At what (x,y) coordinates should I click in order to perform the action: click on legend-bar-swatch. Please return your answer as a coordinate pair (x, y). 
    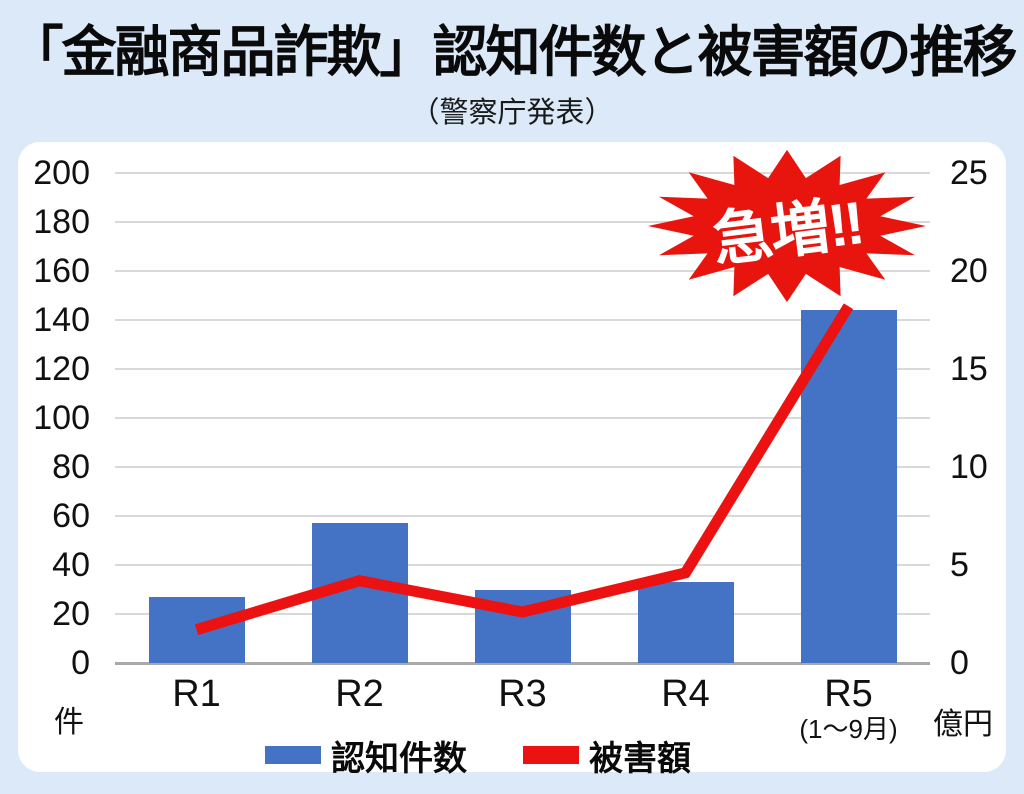
    Looking at the image, I should click on (293, 755).